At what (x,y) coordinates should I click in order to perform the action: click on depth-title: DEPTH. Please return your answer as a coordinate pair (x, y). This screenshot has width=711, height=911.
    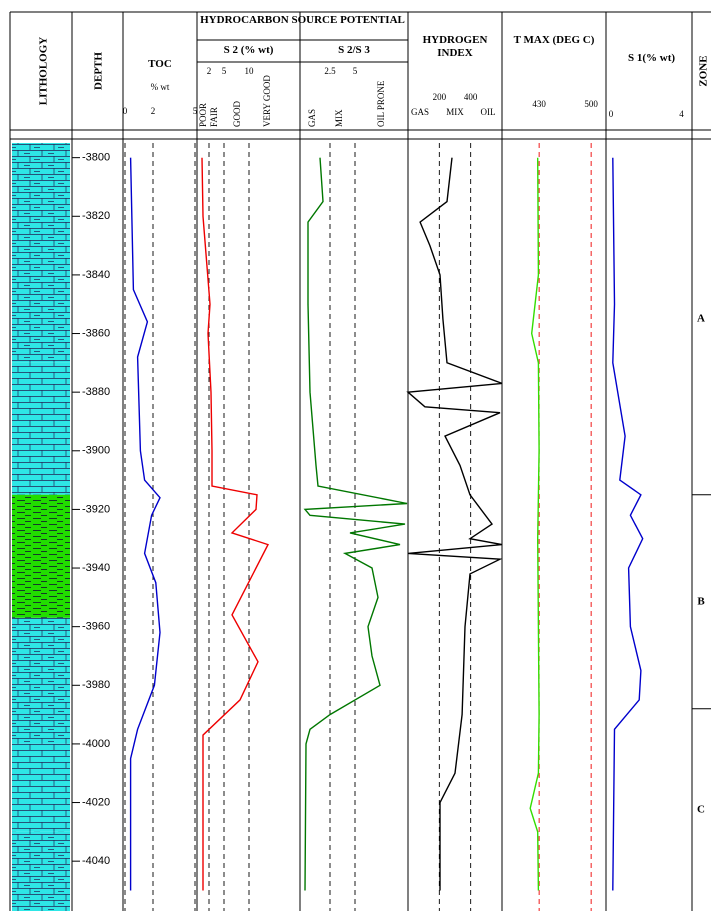
    Looking at the image, I should click on (99, 71).